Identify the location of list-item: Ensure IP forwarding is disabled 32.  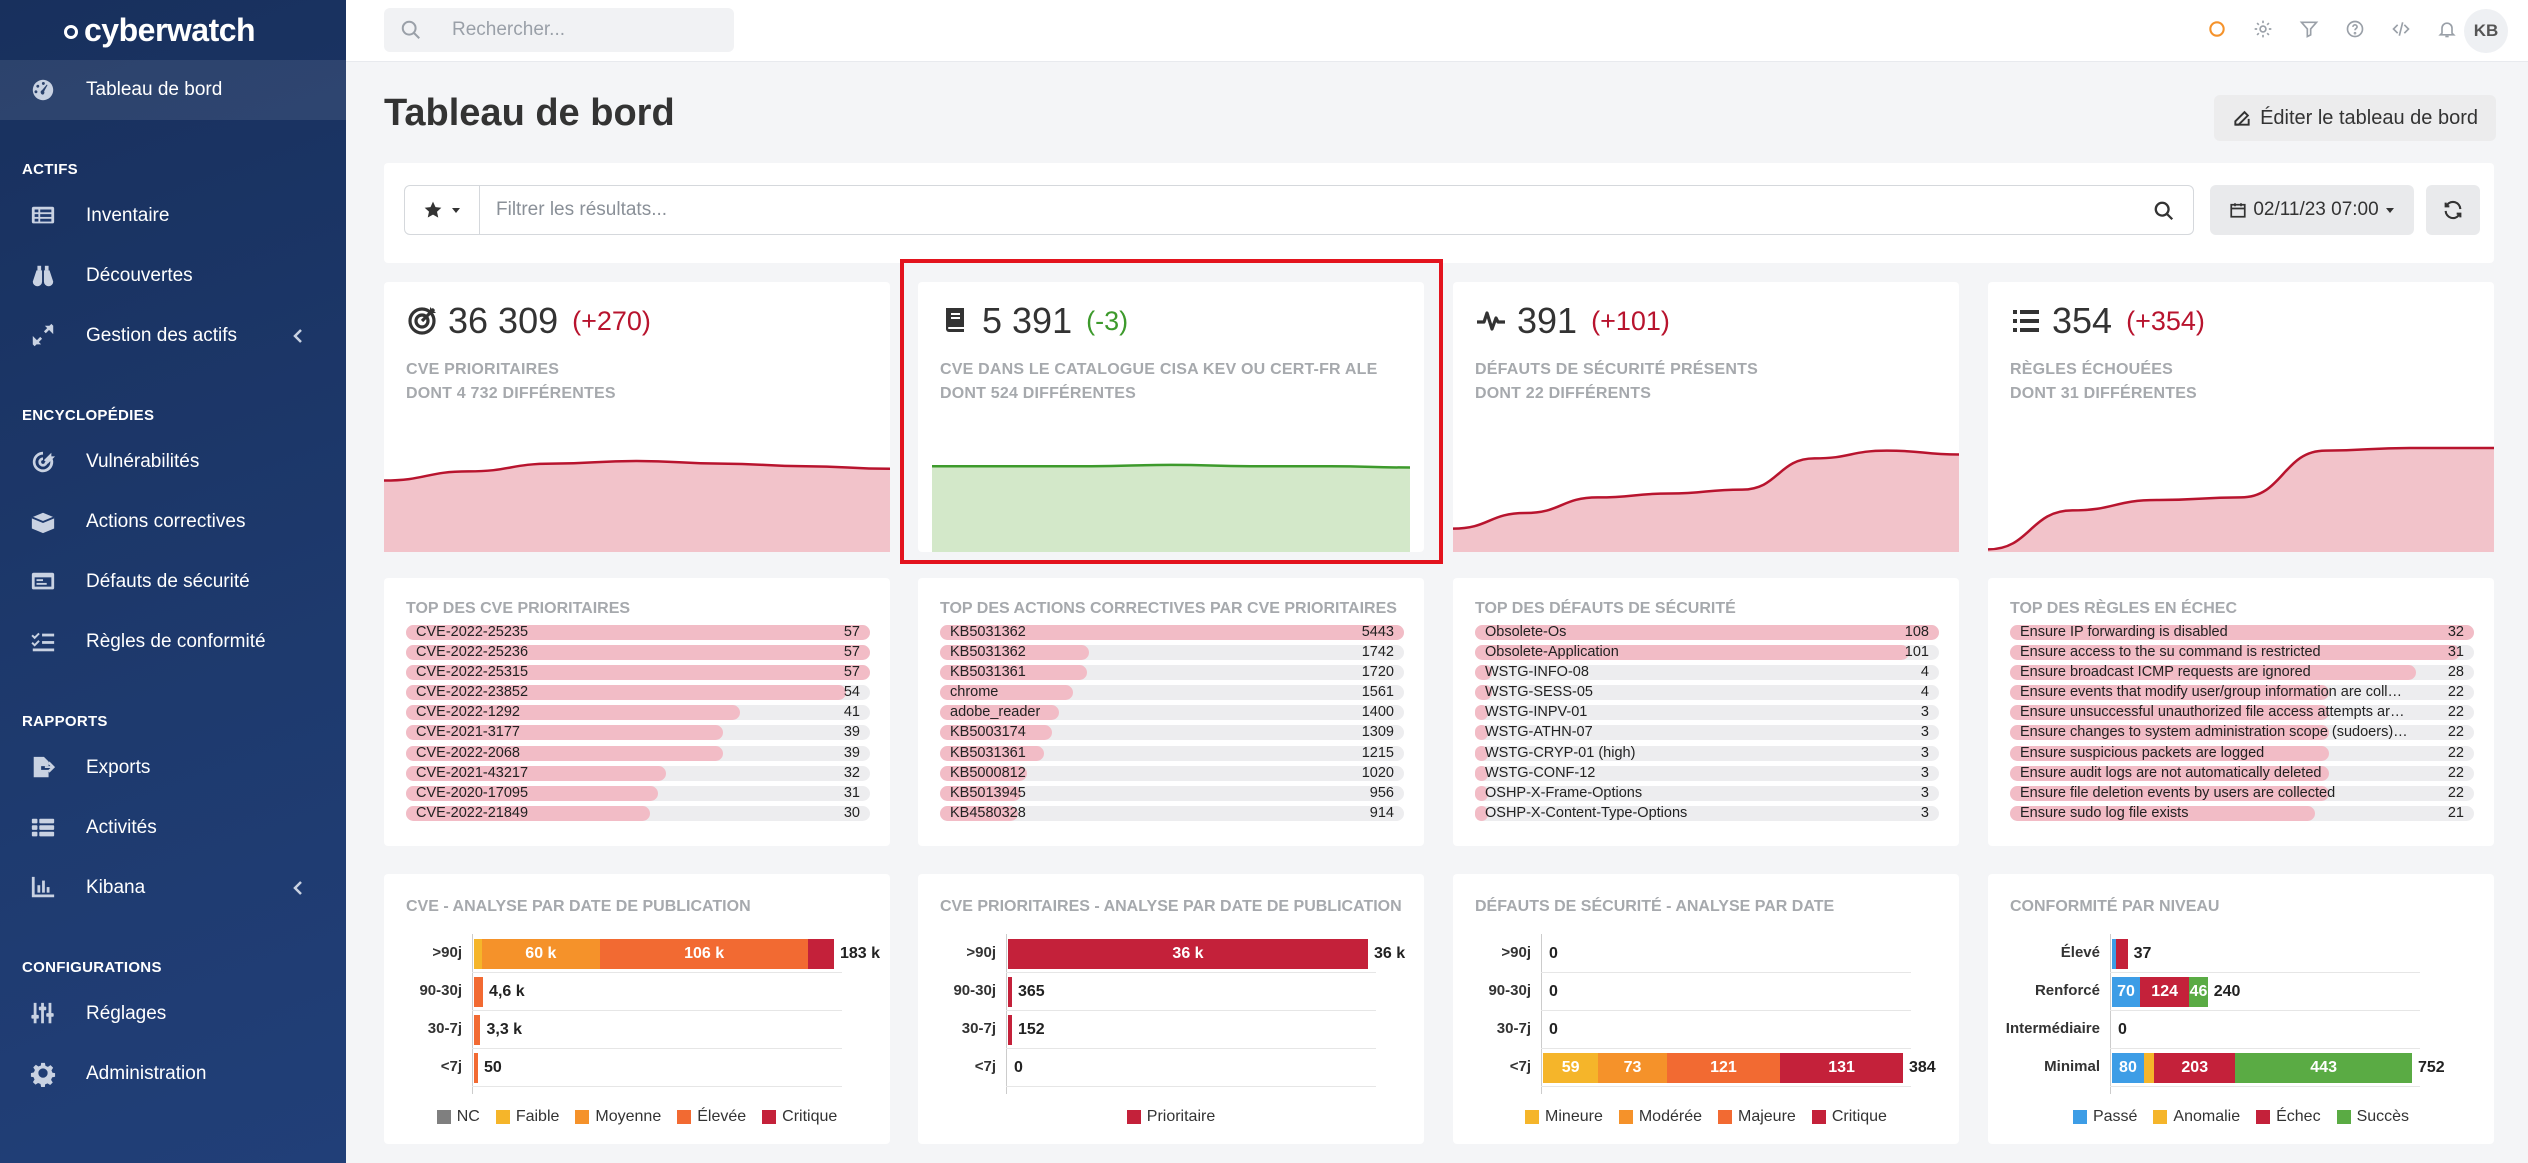
(2242, 632).